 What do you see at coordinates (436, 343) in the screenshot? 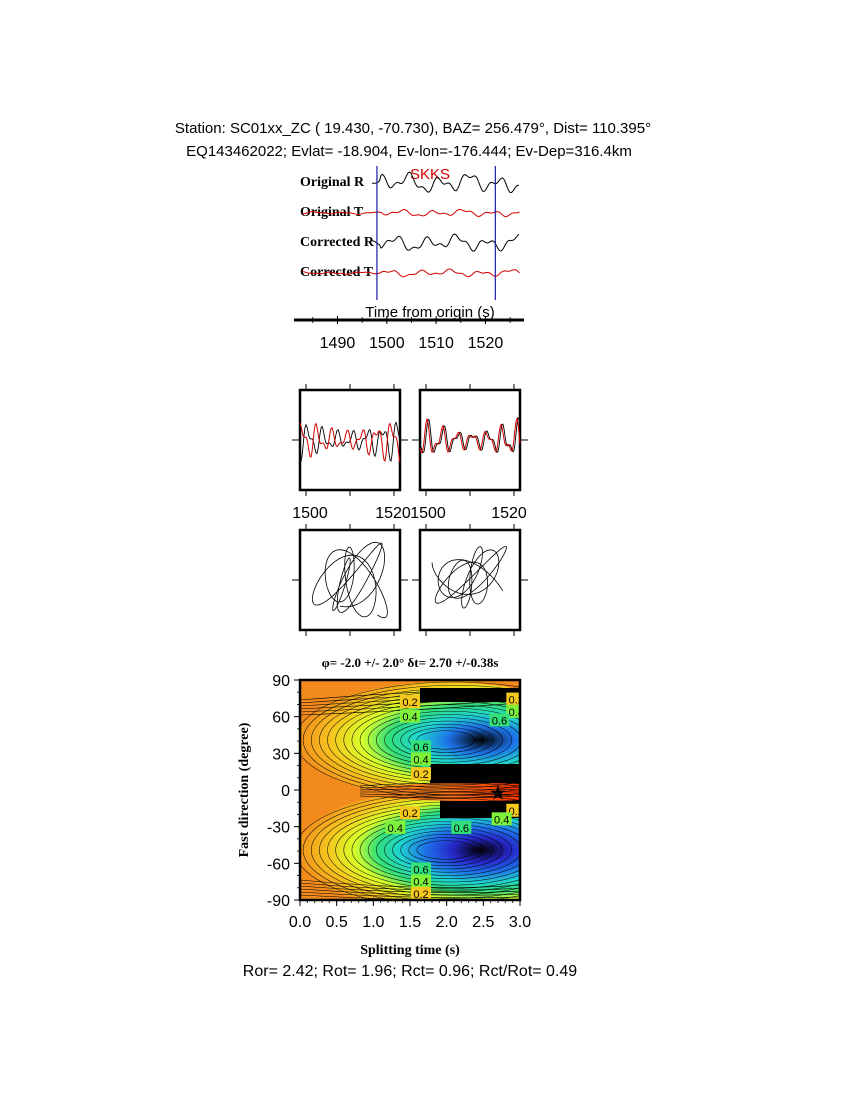
I see `time-tick-label: 1510` at bounding box center [436, 343].